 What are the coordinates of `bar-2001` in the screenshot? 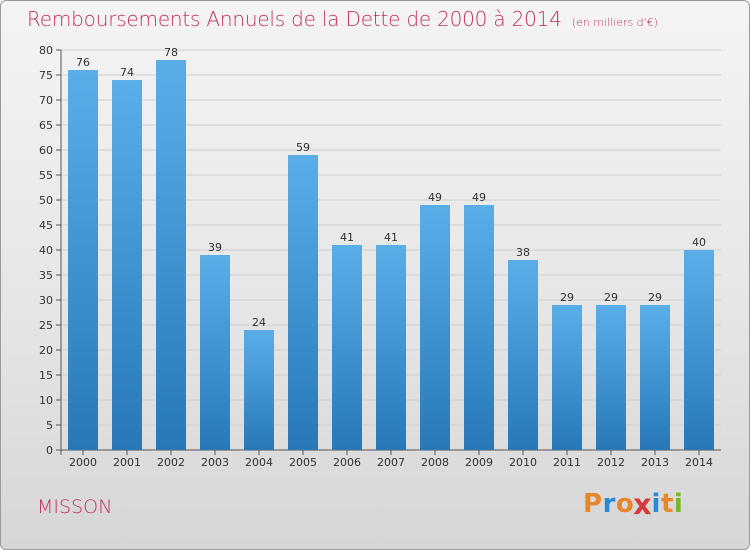 It's located at (127, 265).